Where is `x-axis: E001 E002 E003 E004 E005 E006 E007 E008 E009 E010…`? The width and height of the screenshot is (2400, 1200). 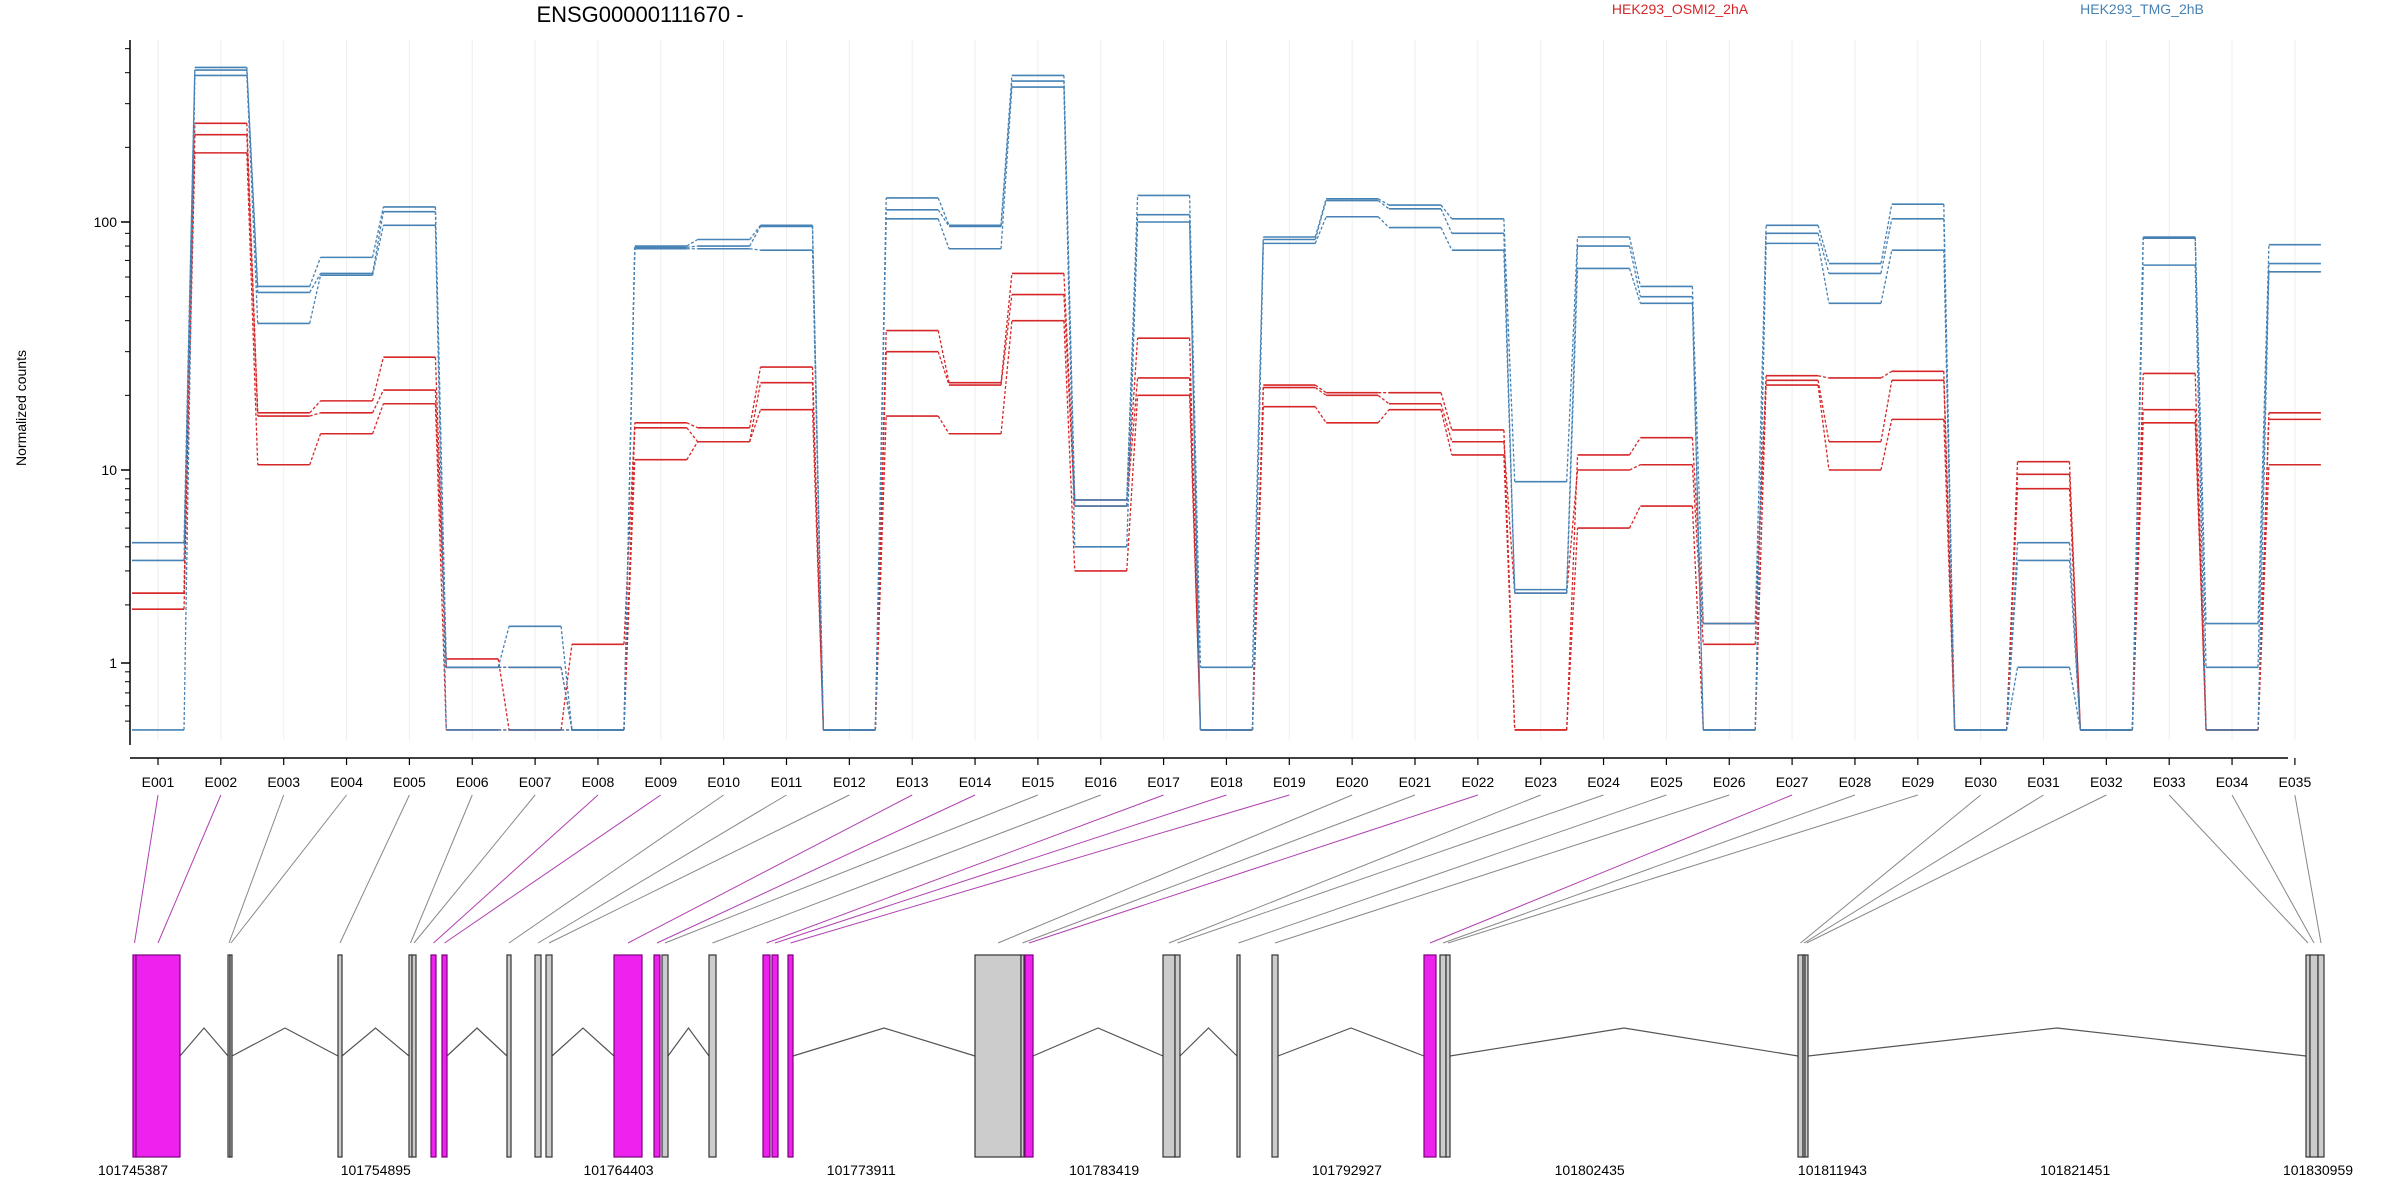 x-axis: E001 E002 E003 E004 E005 E006 E007 E008 E009 E010… is located at coordinates (1220, 773).